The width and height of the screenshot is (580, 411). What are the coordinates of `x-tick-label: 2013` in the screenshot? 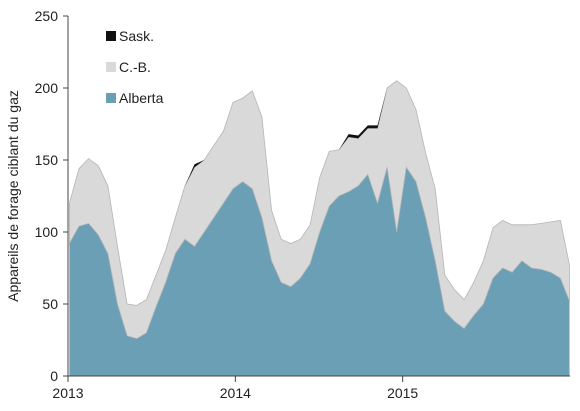 It's located at (67, 393).